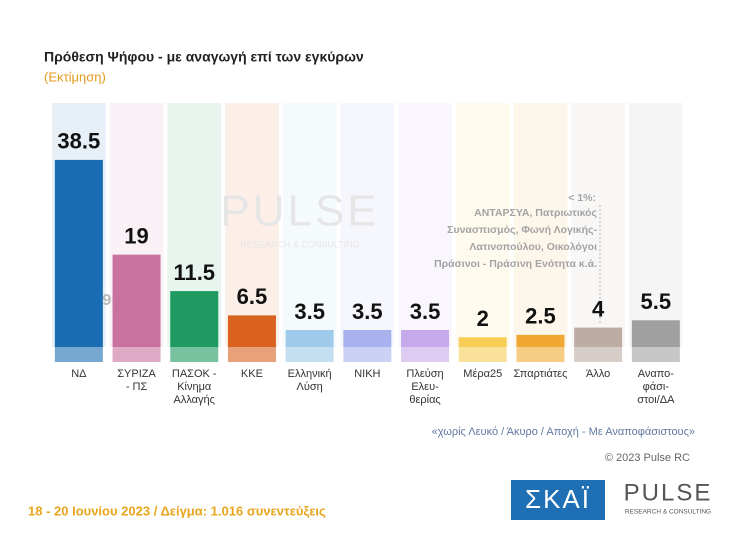  I want to click on x-tick-label: Ελληνική Λύση, so click(309, 380).